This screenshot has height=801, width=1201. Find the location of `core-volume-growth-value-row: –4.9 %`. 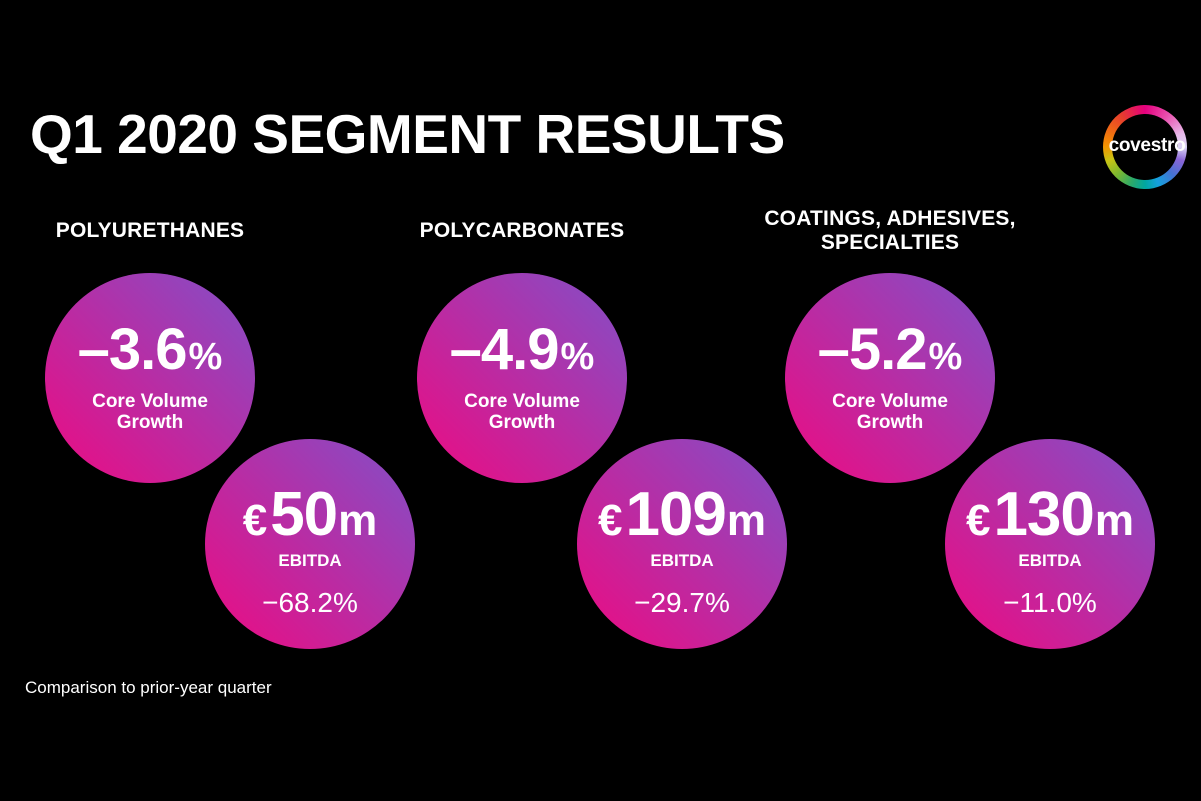

core-volume-growth-value-row: –4.9 % is located at coordinates (522, 352).